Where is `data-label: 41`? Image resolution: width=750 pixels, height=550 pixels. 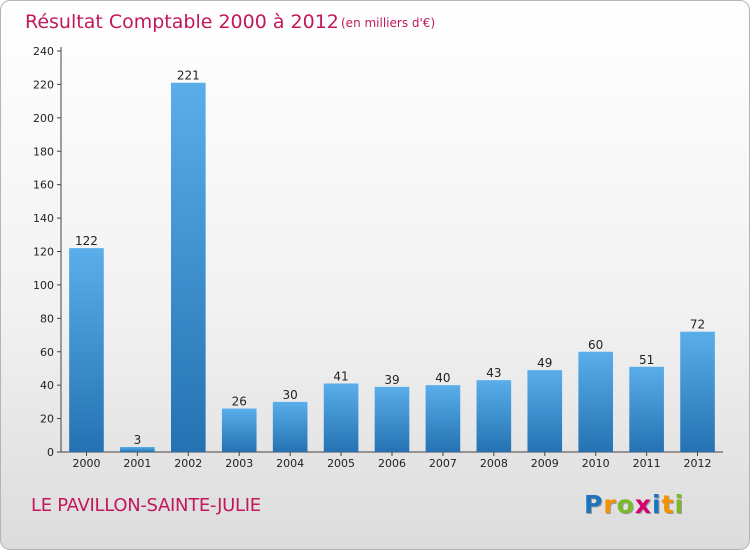
data-label: 41 is located at coordinates (340, 376).